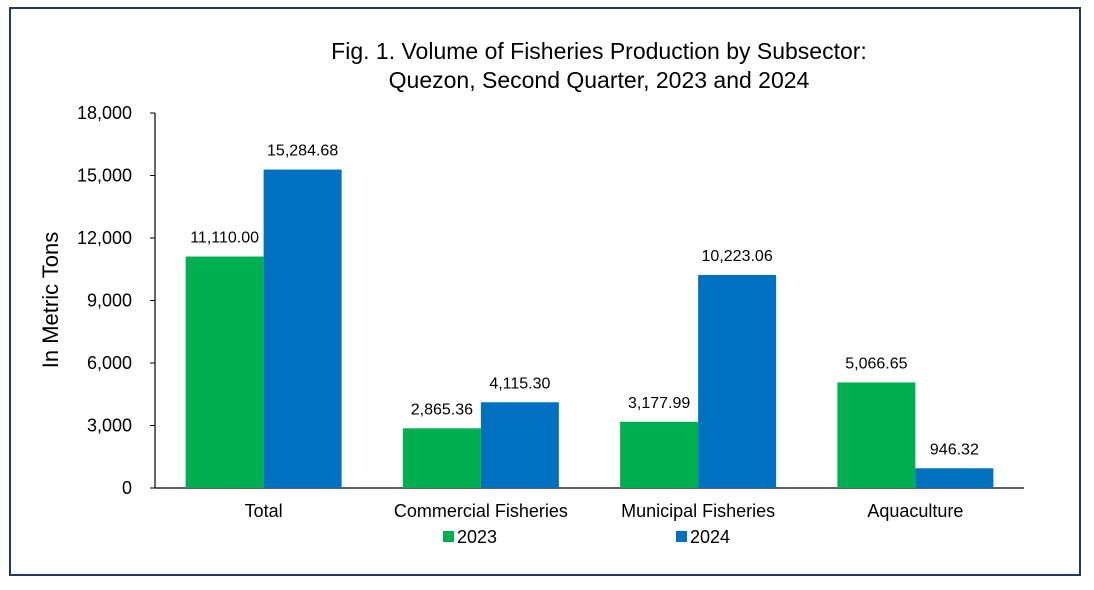 This screenshot has width=1094, height=590. What do you see at coordinates (954, 449) in the screenshot?
I see `data-label-2024-3: 946.32` at bounding box center [954, 449].